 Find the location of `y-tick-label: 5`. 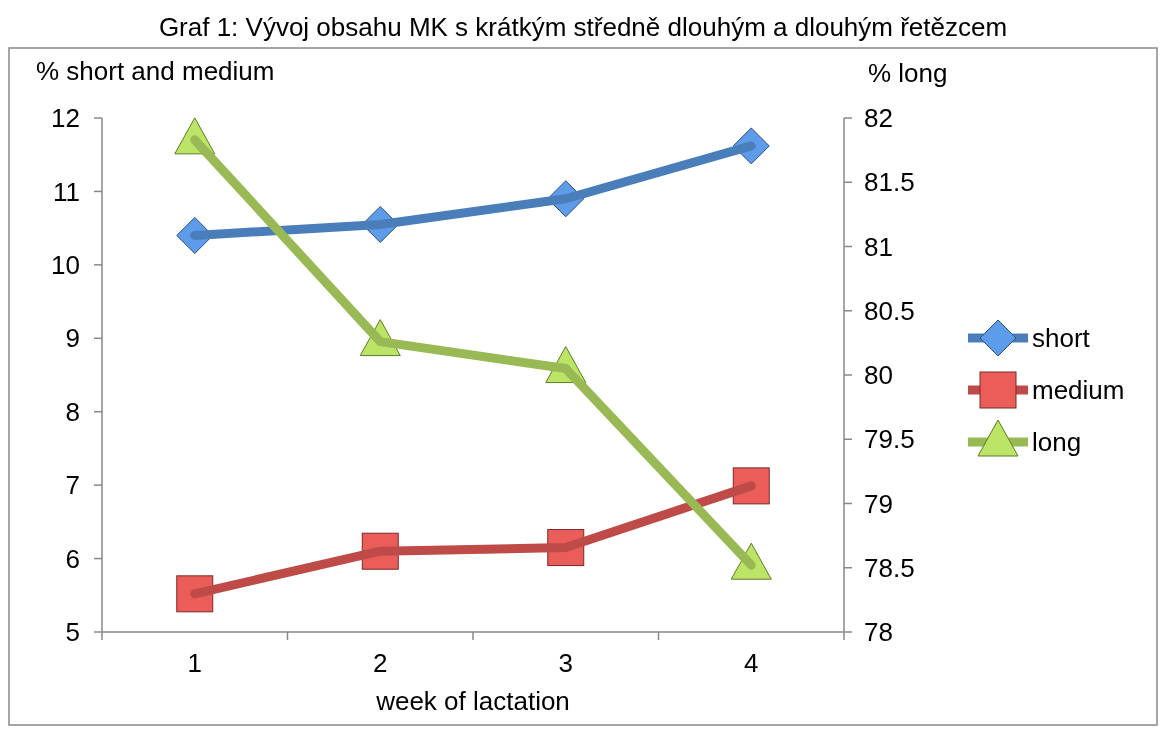

y-tick-label: 5 is located at coordinates (72, 632).